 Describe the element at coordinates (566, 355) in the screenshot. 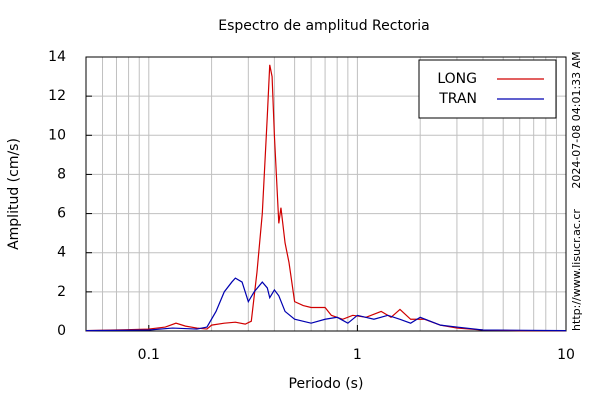

I see `x-tick-label: 10` at that location.